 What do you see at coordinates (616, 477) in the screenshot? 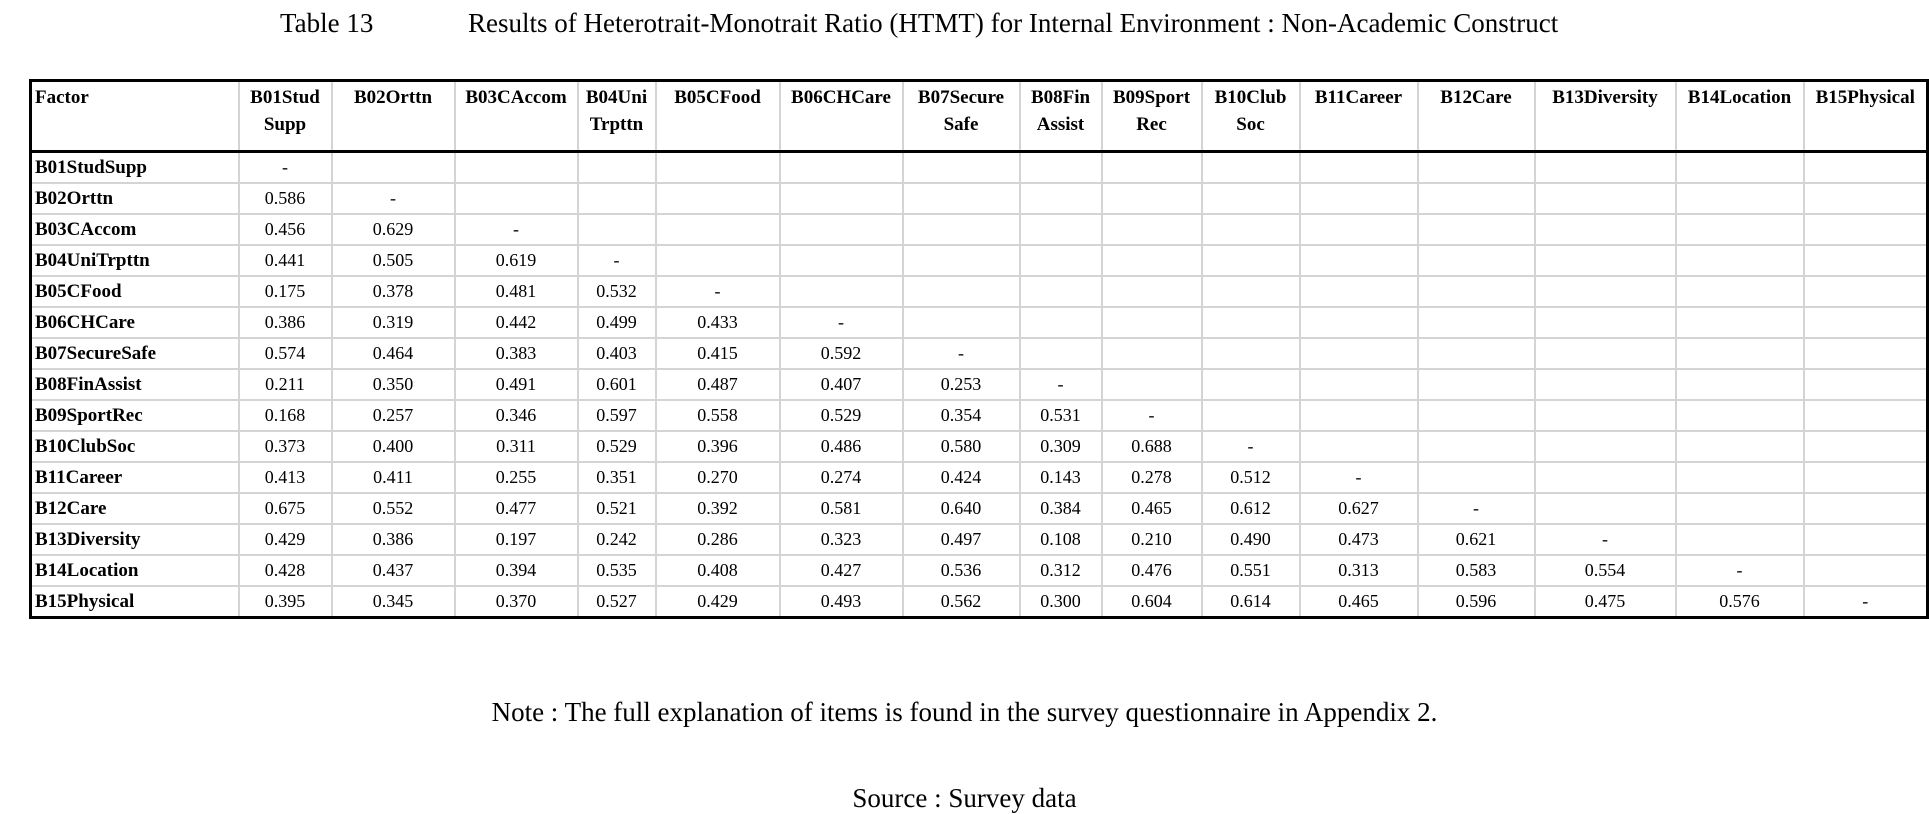
I see `value-cell: 0.351` at bounding box center [616, 477].